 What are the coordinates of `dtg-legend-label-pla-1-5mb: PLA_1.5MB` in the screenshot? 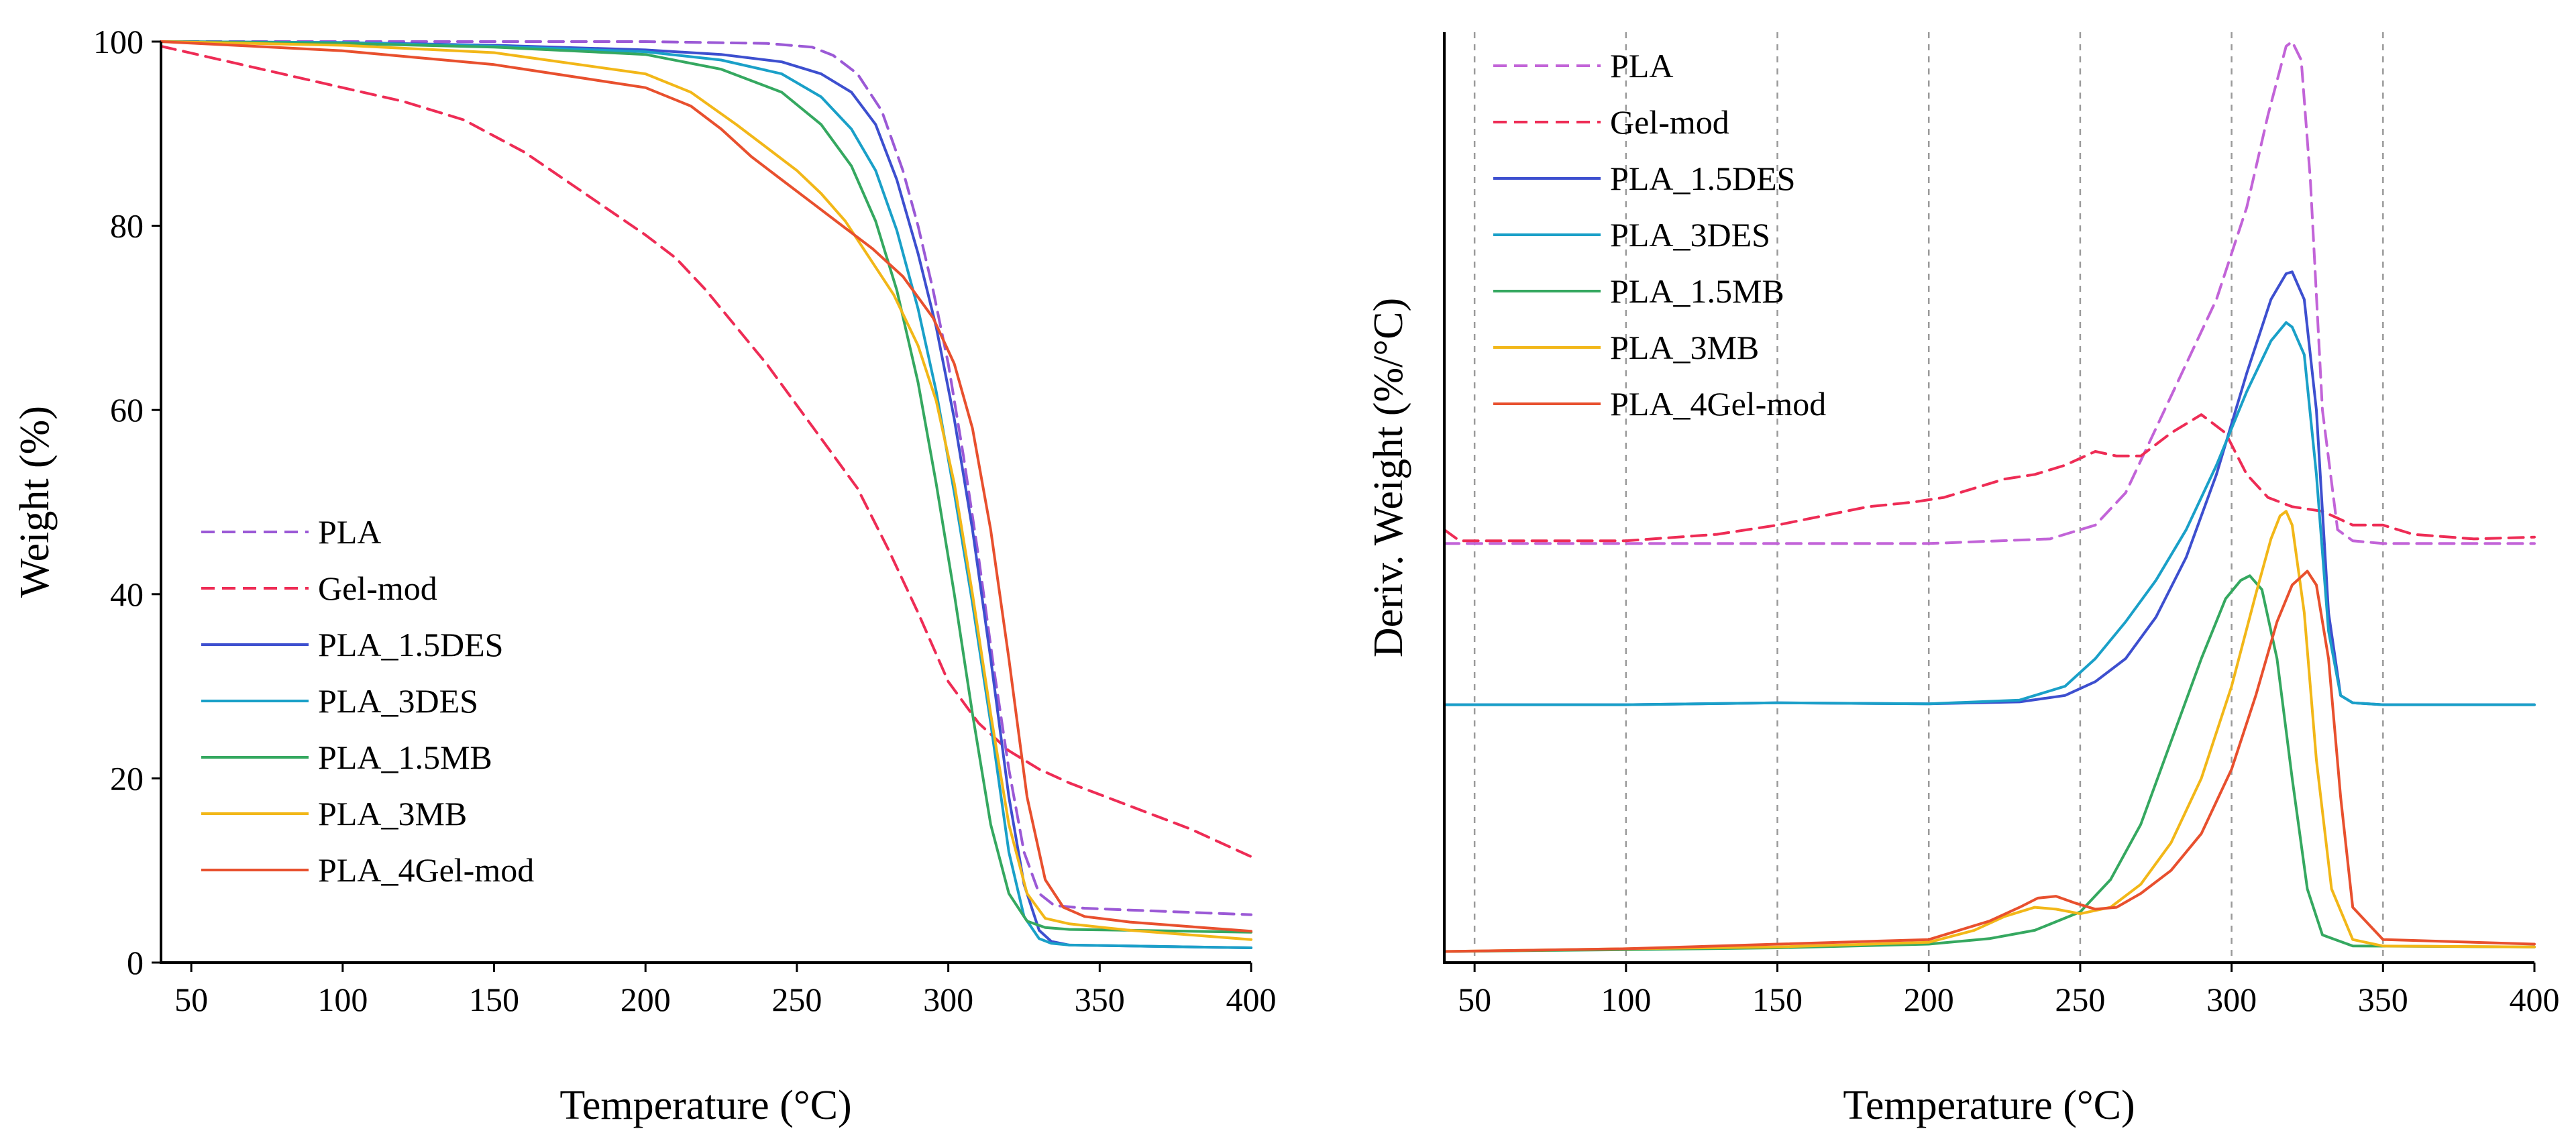 It's located at (1697, 291).